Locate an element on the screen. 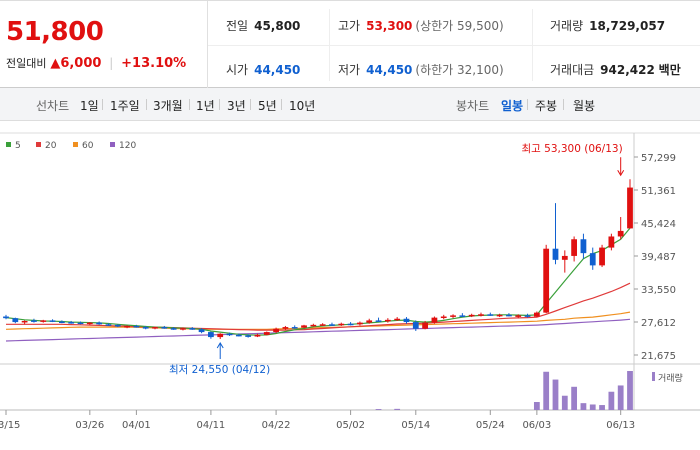 The height and width of the screenshot is (450, 700). tab-weekly: 주봉 is located at coordinates (546, 106).